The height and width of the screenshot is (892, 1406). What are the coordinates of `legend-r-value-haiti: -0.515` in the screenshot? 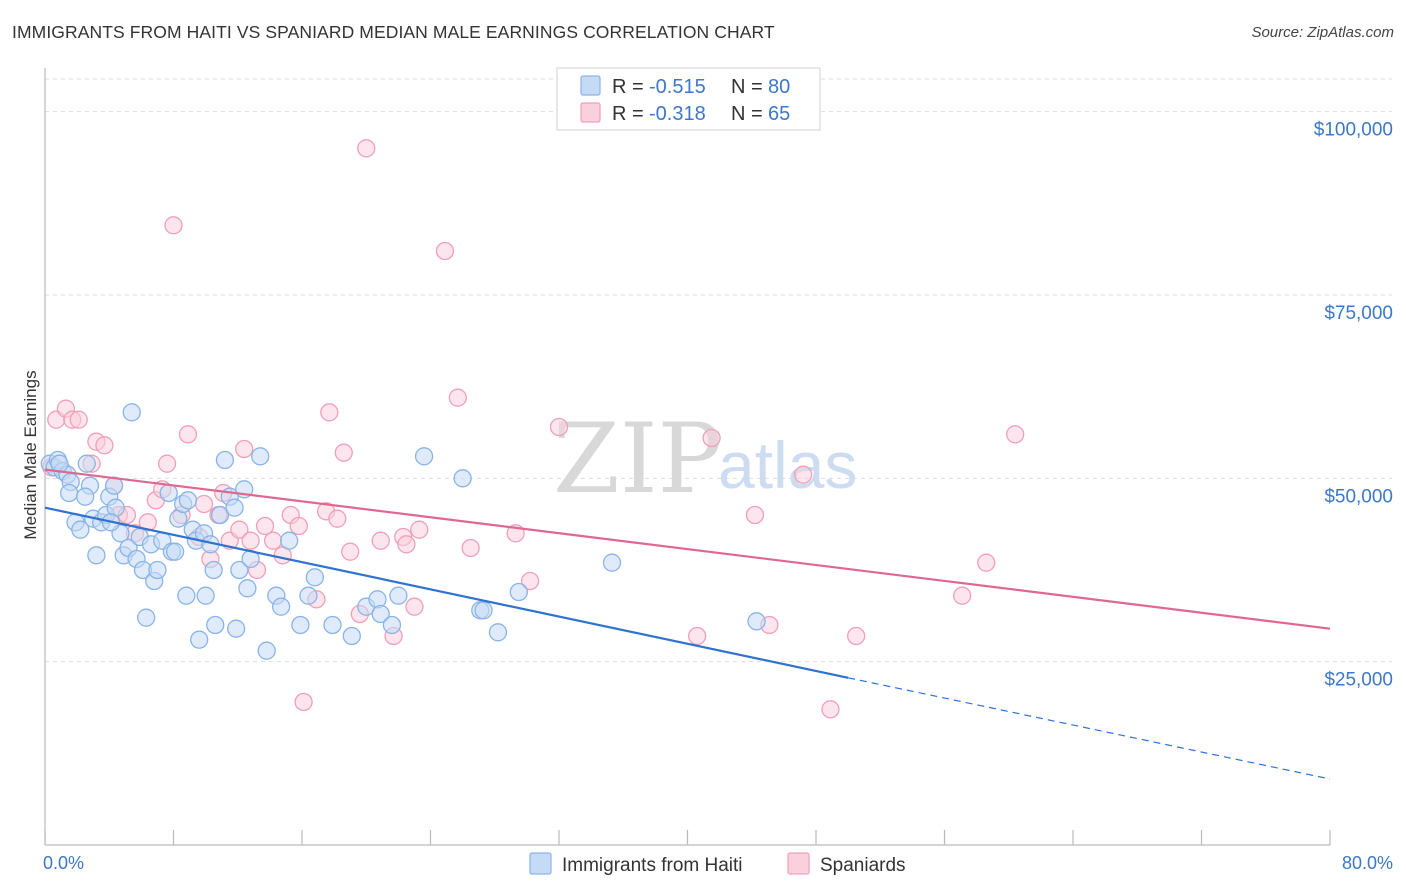 It's located at (677, 87).